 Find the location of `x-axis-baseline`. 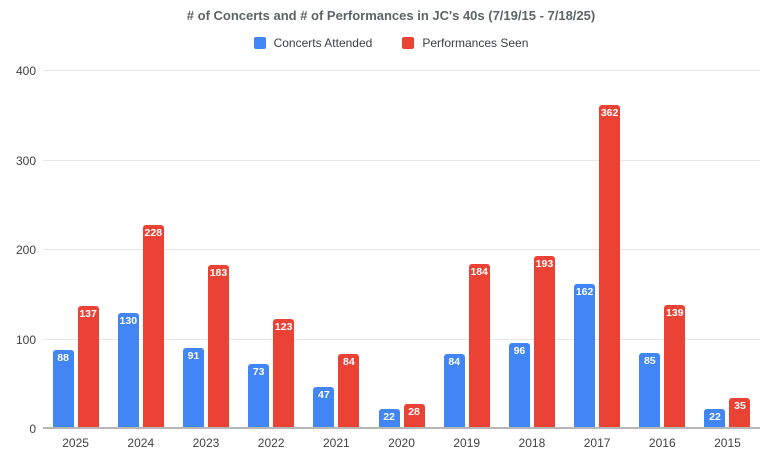

x-axis-baseline is located at coordinates (401, 428).